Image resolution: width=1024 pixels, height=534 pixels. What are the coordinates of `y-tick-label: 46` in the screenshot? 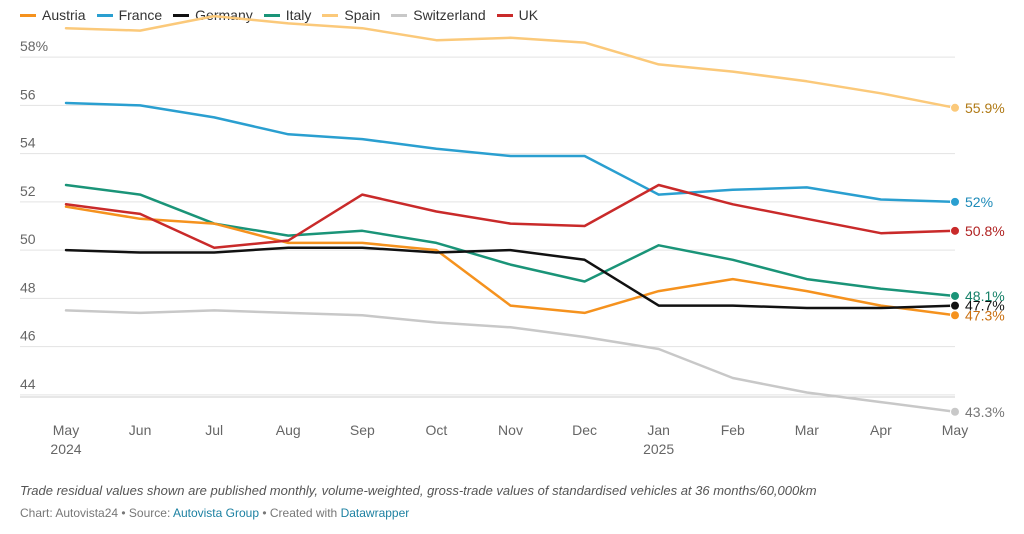 It's located at (28, 336).